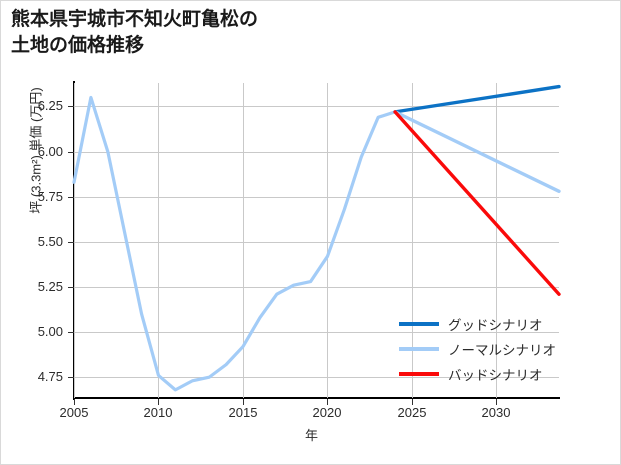 The height and width of the screenshot is (465, 621). I want to click on y-tick-label: 6.00, so click(50, 151).